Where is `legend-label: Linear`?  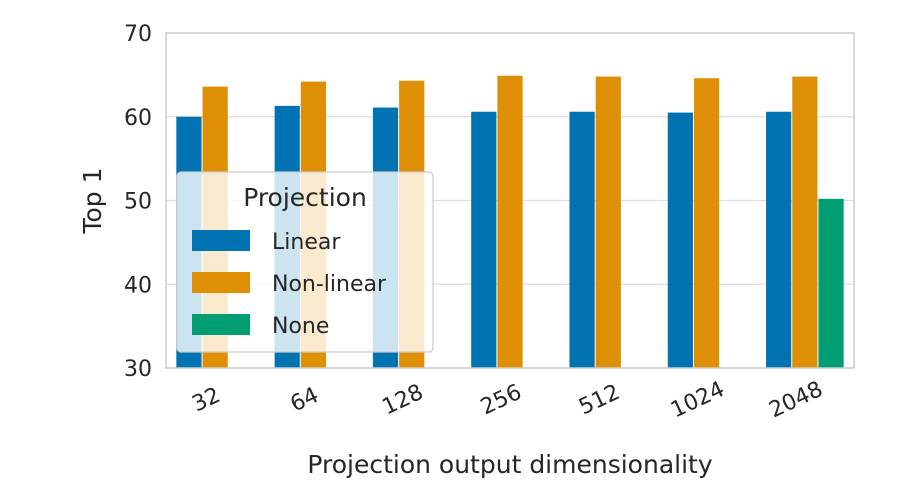
legend-label: Linear is located at coordinates (306, 242).